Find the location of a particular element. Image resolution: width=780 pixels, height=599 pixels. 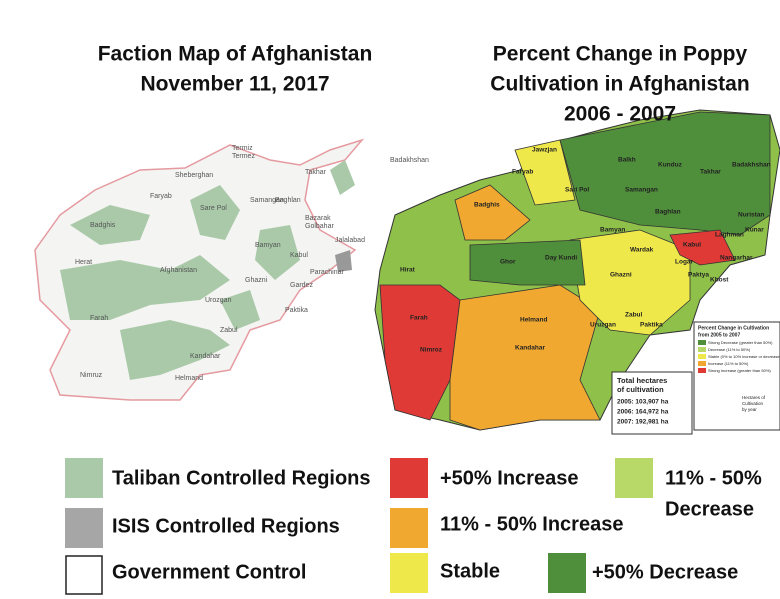

totals-box is located at coordinates (652, 403).